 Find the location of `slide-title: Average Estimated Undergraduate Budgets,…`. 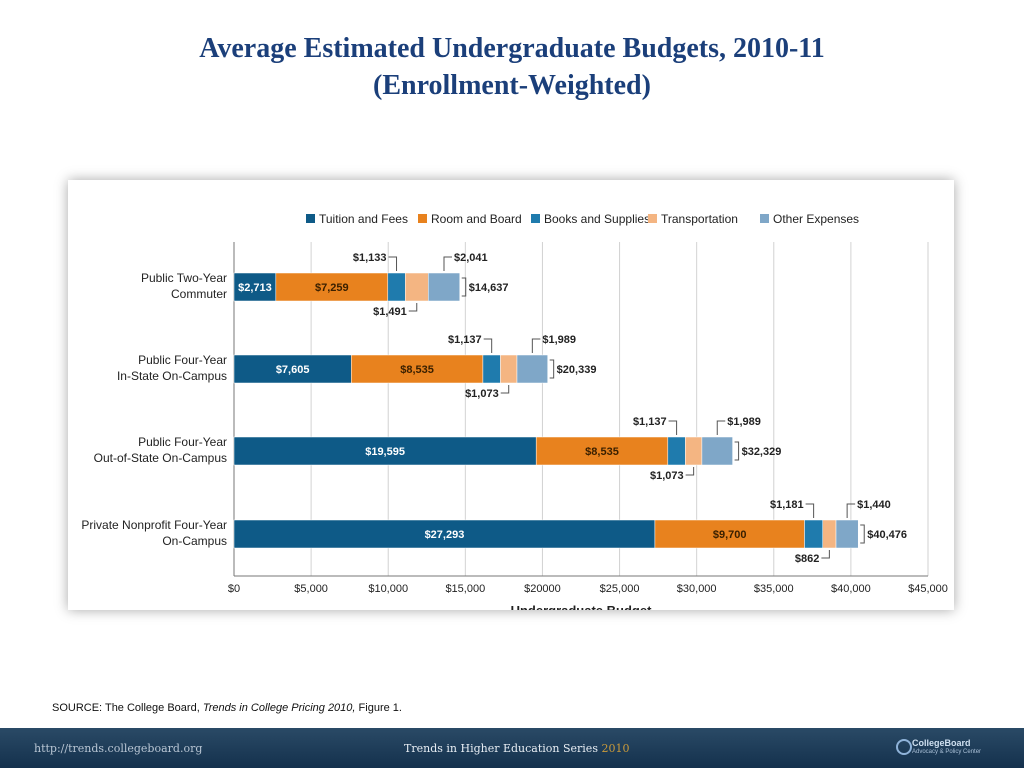

slide-title: Average Estimated Undergraduate Budgets,… is located at coordinates (512, 67).